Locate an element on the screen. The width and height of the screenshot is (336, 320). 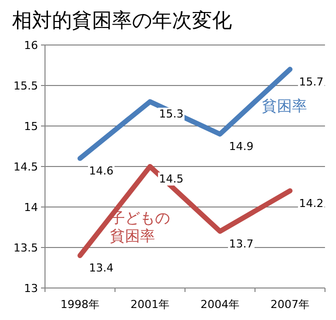
x-tick-label: 2007年 is located at coordinates (290, 304).